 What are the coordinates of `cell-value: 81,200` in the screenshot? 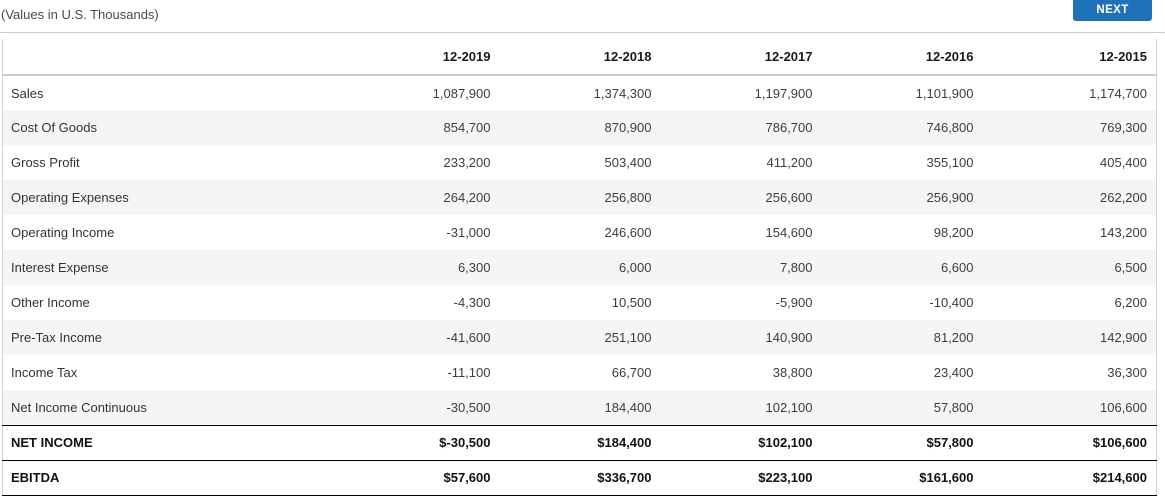 It's located at (953, 337).